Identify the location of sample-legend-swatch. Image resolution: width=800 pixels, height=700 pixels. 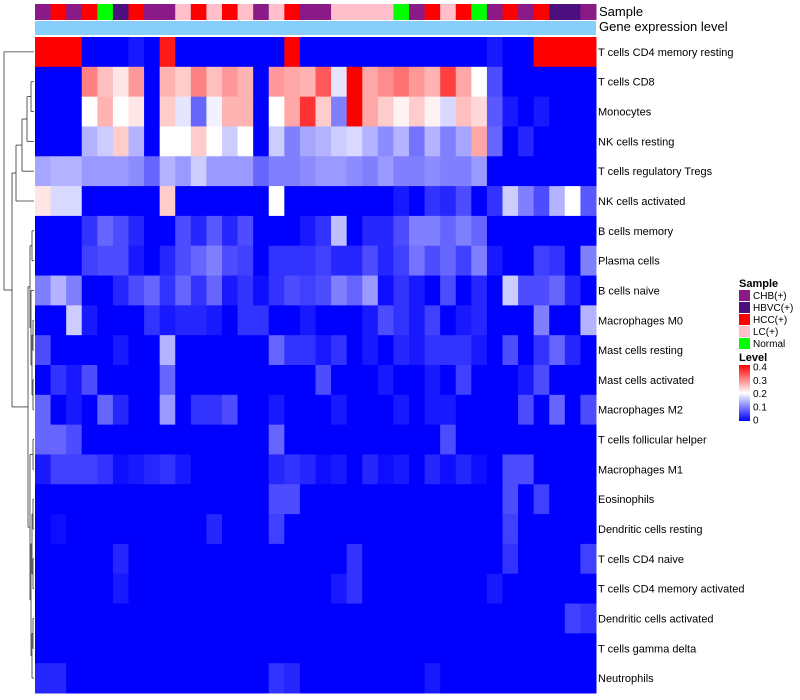
(744, 319).